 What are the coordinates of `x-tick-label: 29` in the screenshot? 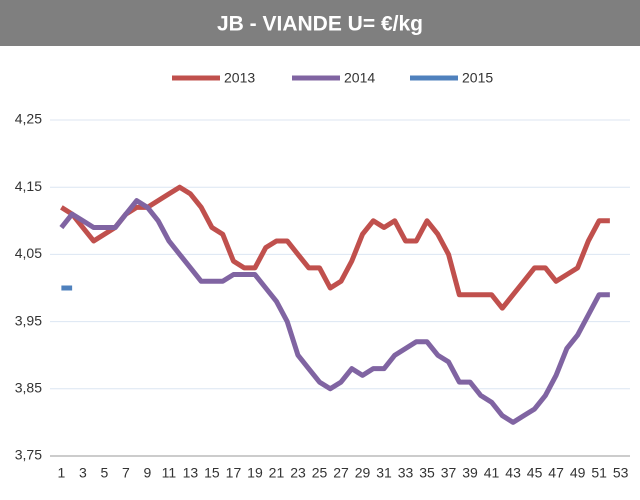 It's located at (363, 473).